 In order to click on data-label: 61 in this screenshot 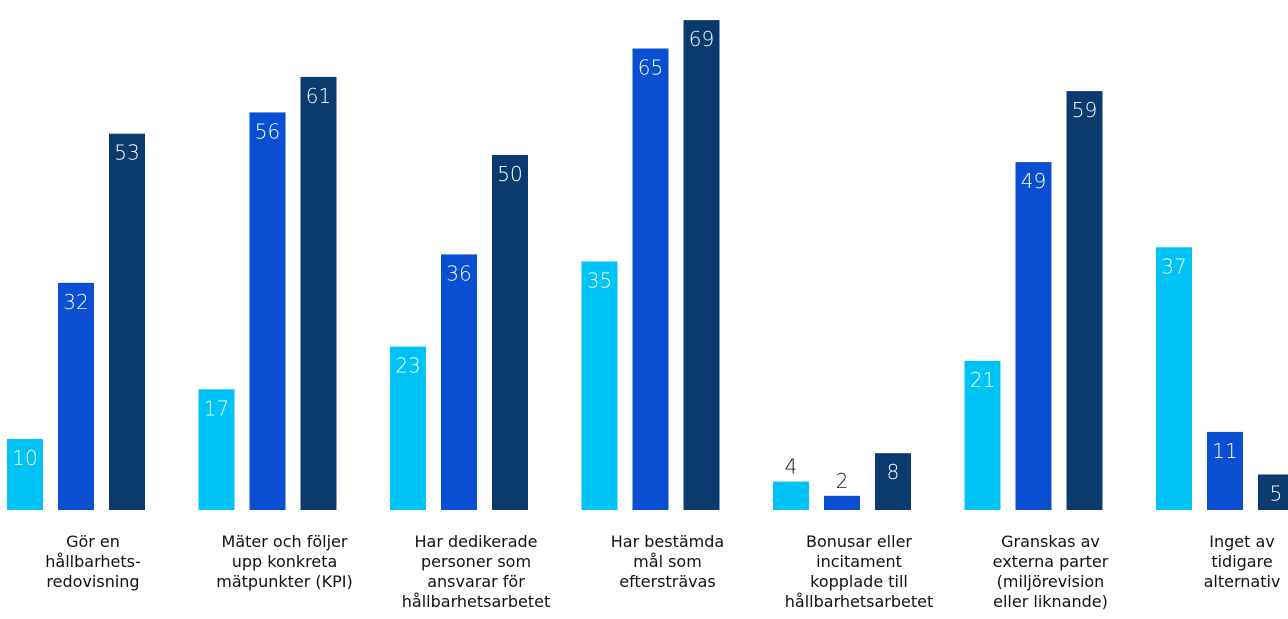, I will do `click(318, 96)`.